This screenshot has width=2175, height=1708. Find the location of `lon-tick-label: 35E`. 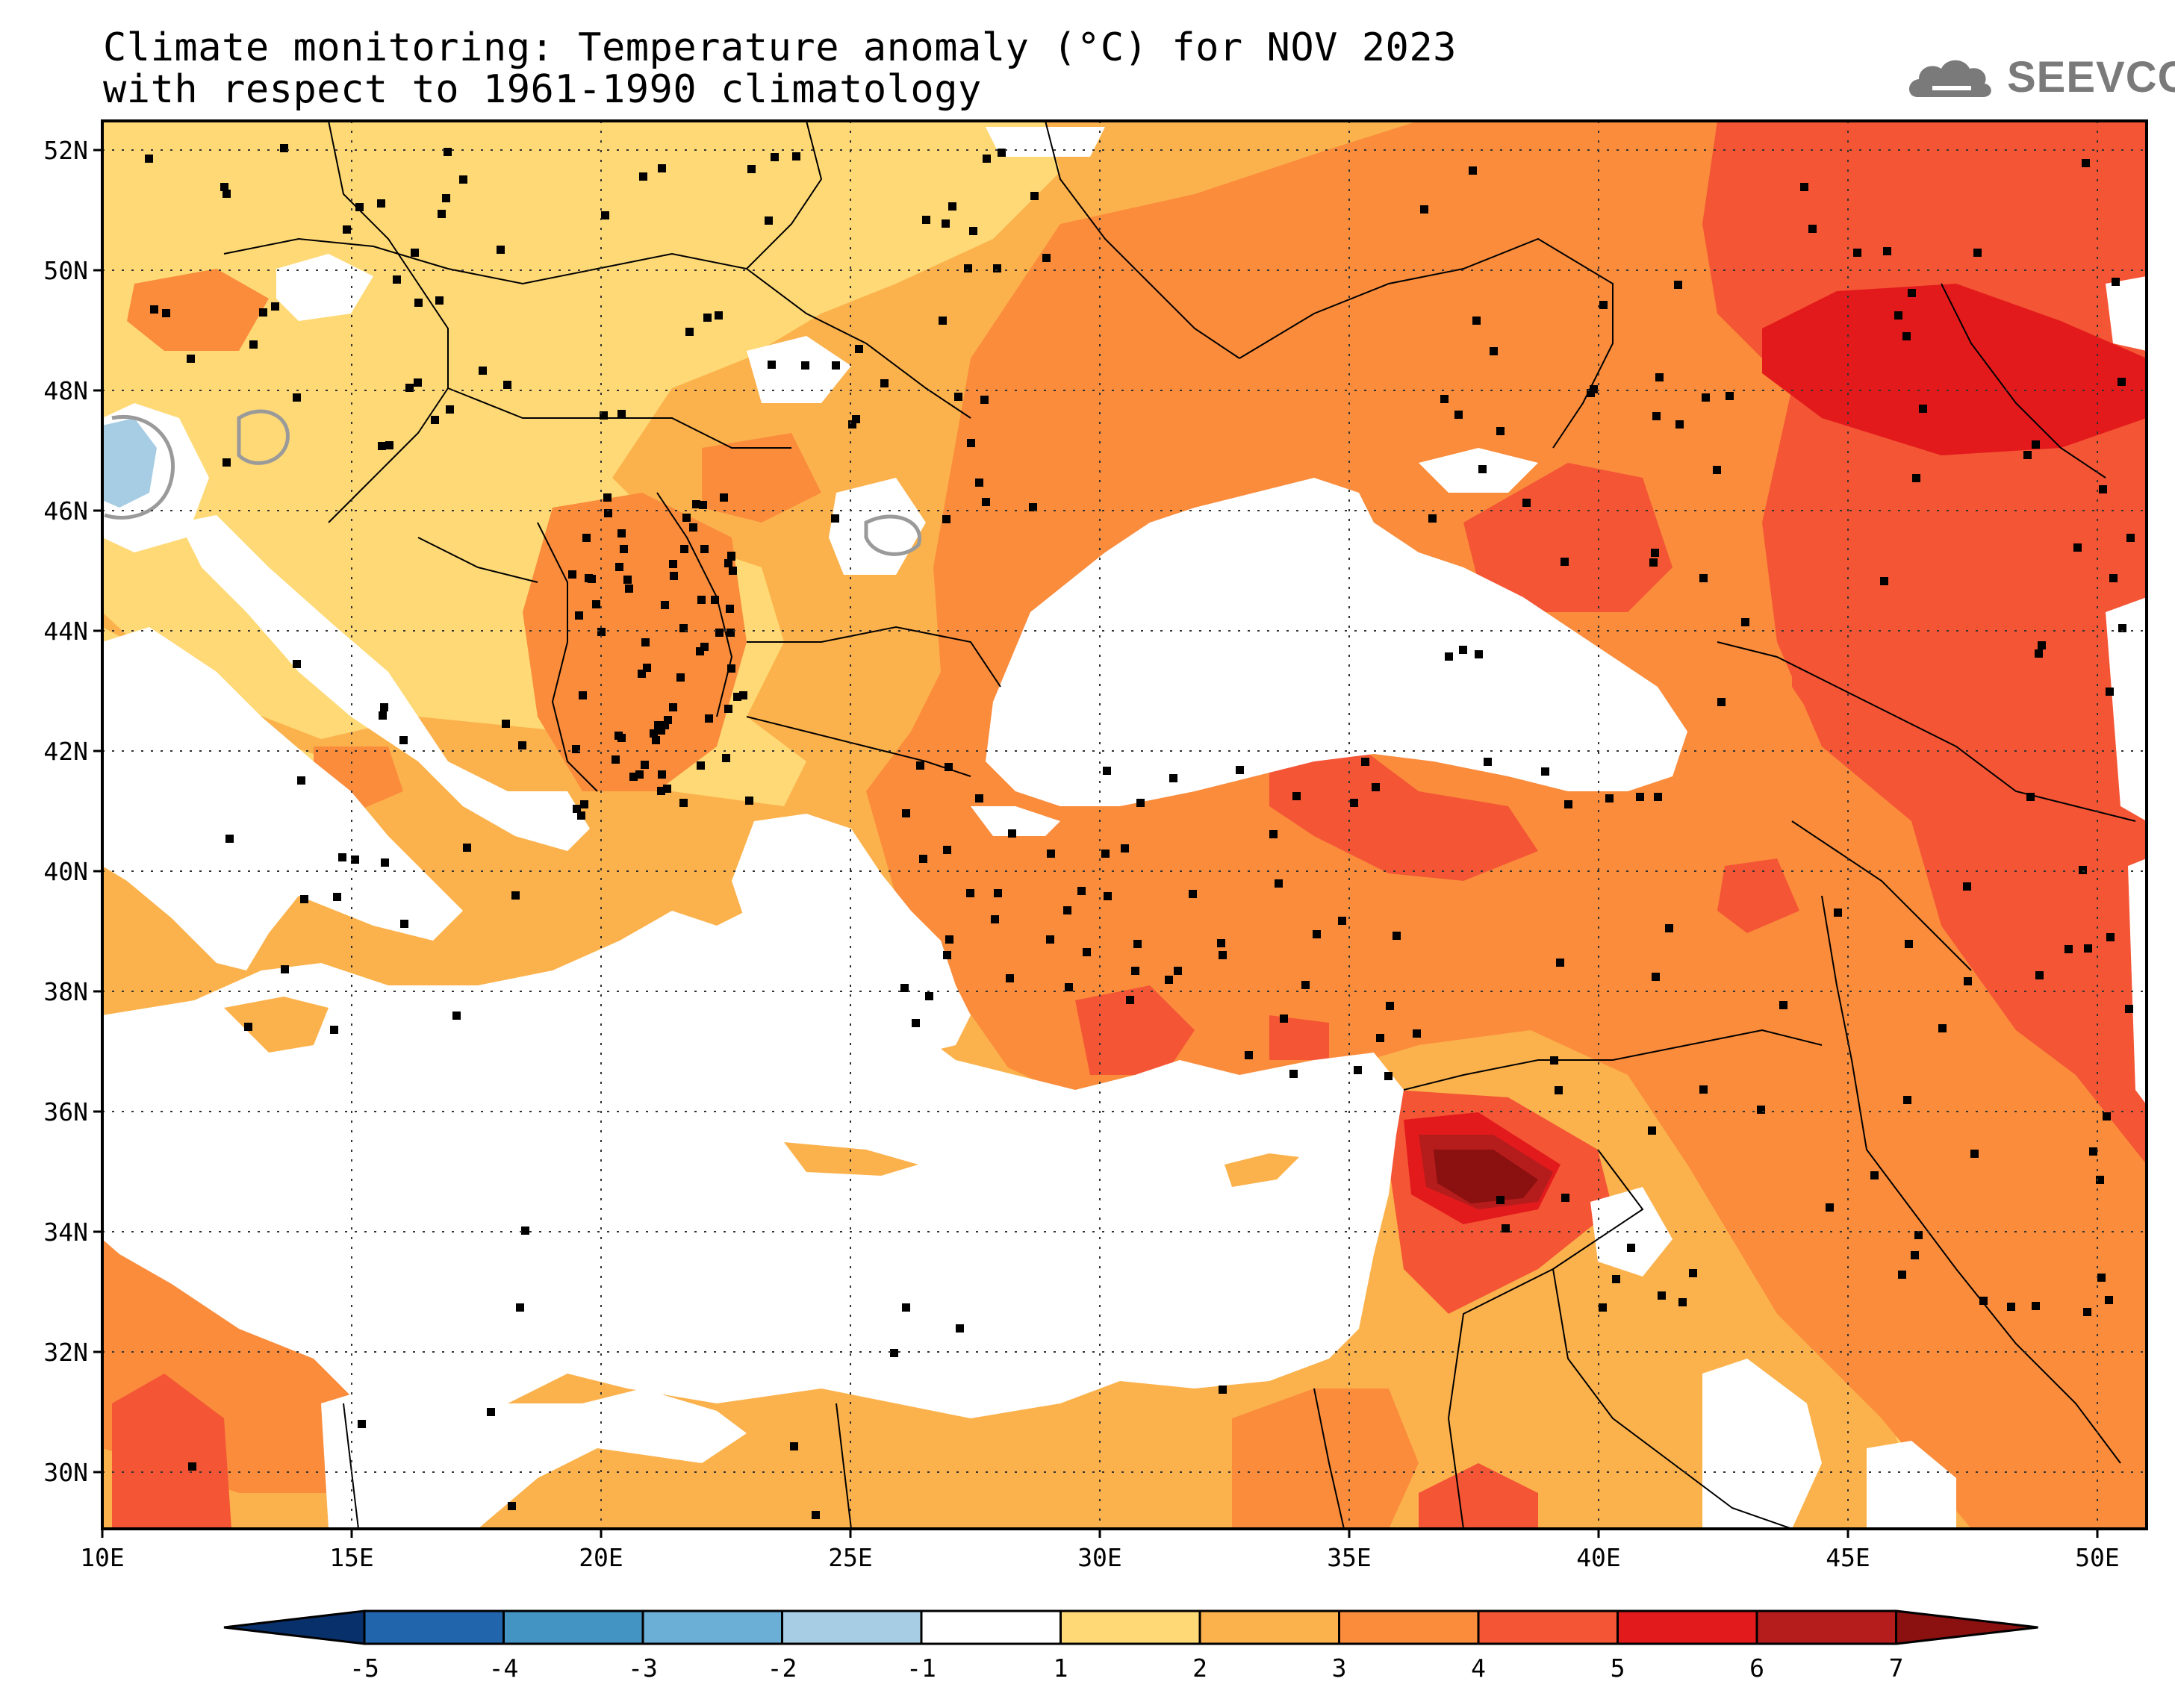

lon-tick-label: 35E is located at coordinates (1349, 1557).